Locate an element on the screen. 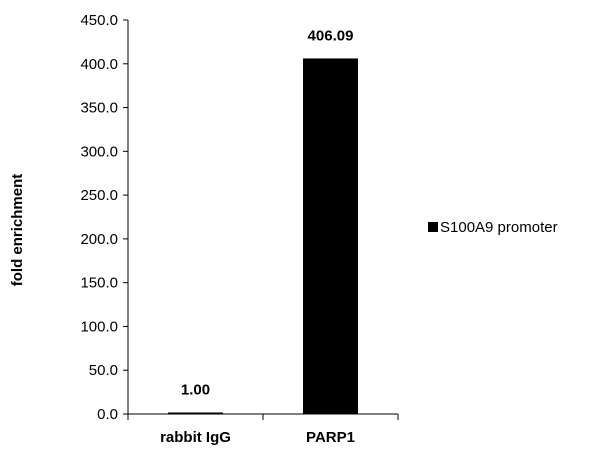 The height and width of the screenshot is (451, 613). x-axis-ticks: rabbit IgG PARP1 is located at coordinates (263, 430).